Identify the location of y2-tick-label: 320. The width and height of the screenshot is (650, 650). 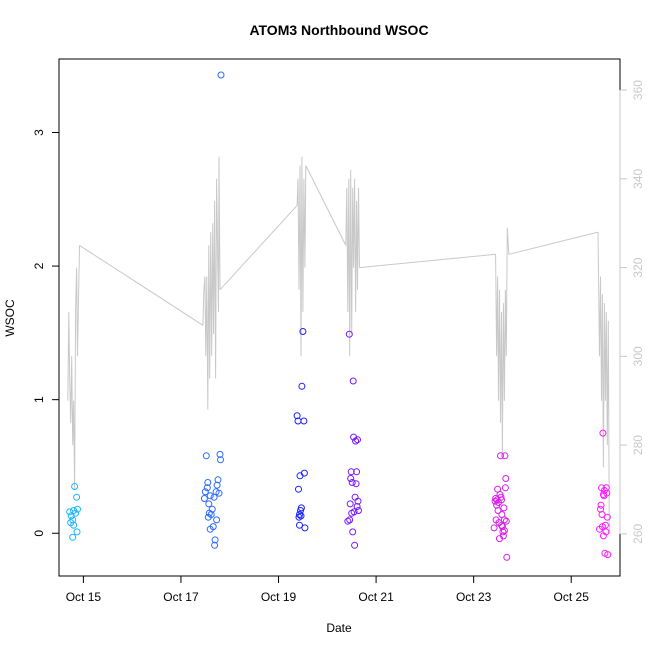
(638, 267).